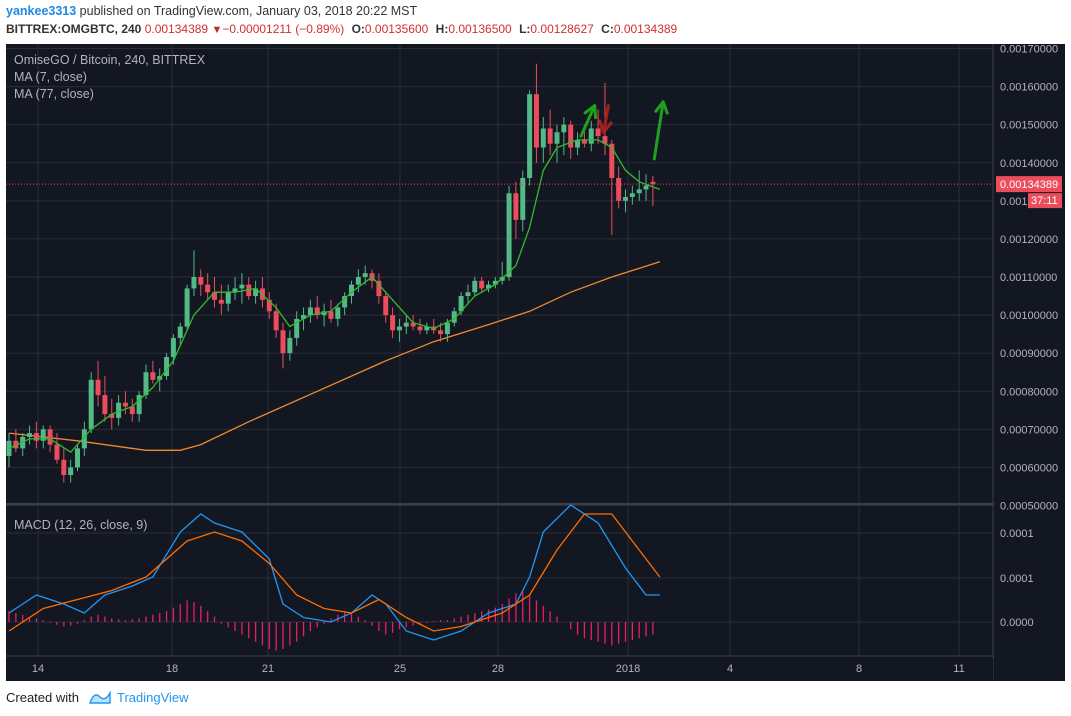  I want to click on price-tick-label: 0.00120000, so click(1029, 240).